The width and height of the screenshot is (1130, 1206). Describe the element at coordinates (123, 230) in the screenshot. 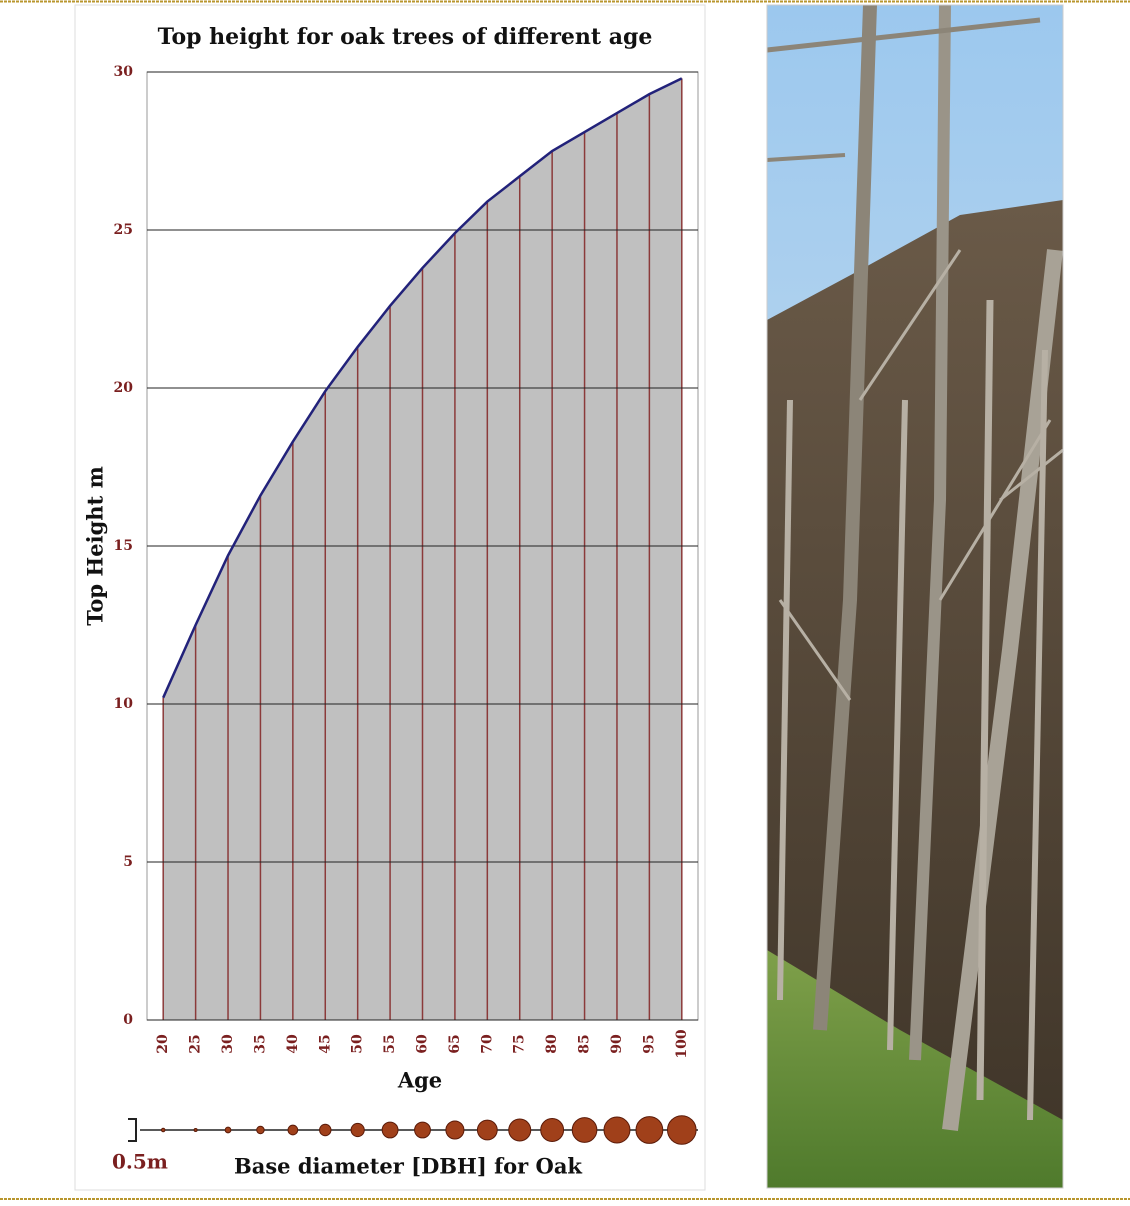

I see `y-tick-label: 25` at that location.